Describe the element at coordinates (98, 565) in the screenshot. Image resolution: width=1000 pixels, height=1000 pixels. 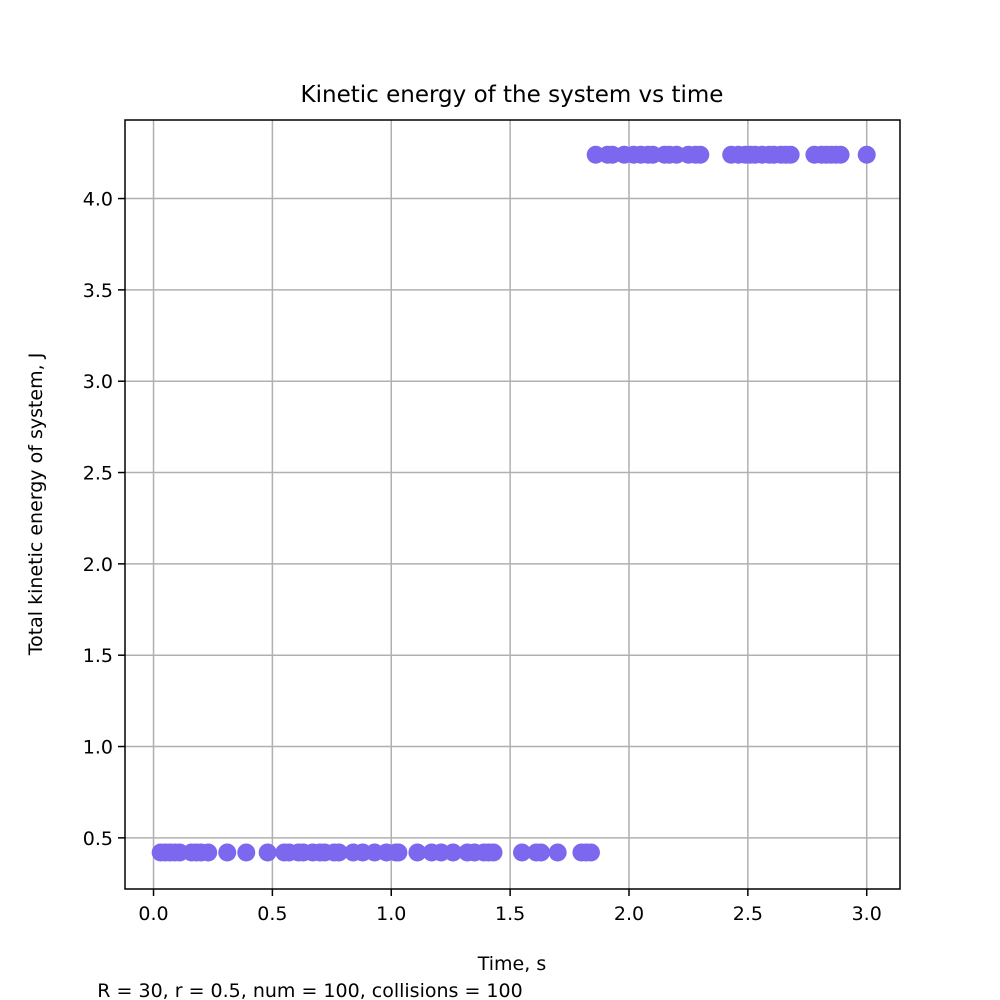
I see `y-tick-label: 2.0` at that location.